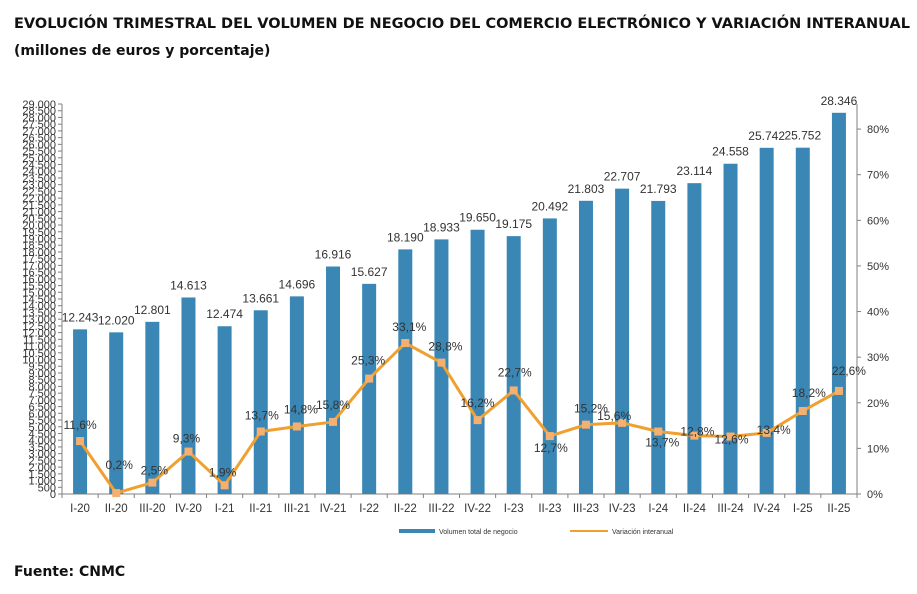 The width and height of the screenshot is (917, 594). I want to click on bar-value-label: 12.243, so click(80, 317).